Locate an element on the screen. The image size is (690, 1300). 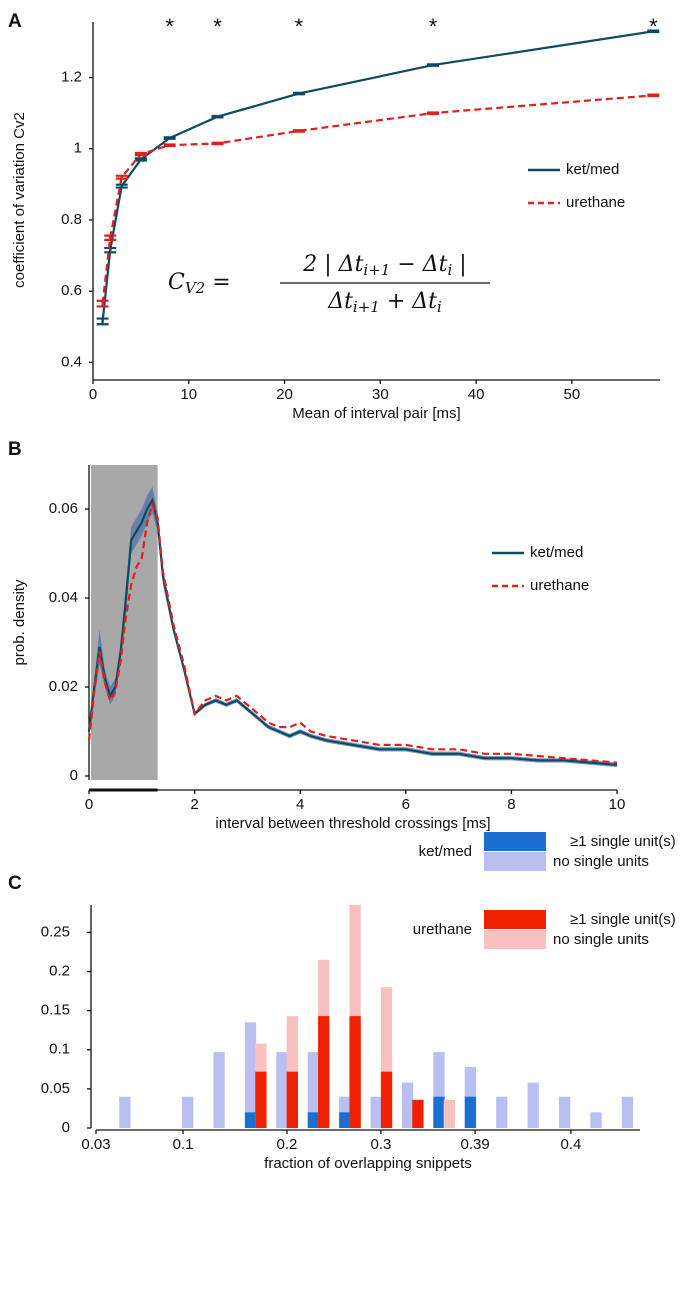
formula-part: 2 | Δt is located at coordinates (332, 264).